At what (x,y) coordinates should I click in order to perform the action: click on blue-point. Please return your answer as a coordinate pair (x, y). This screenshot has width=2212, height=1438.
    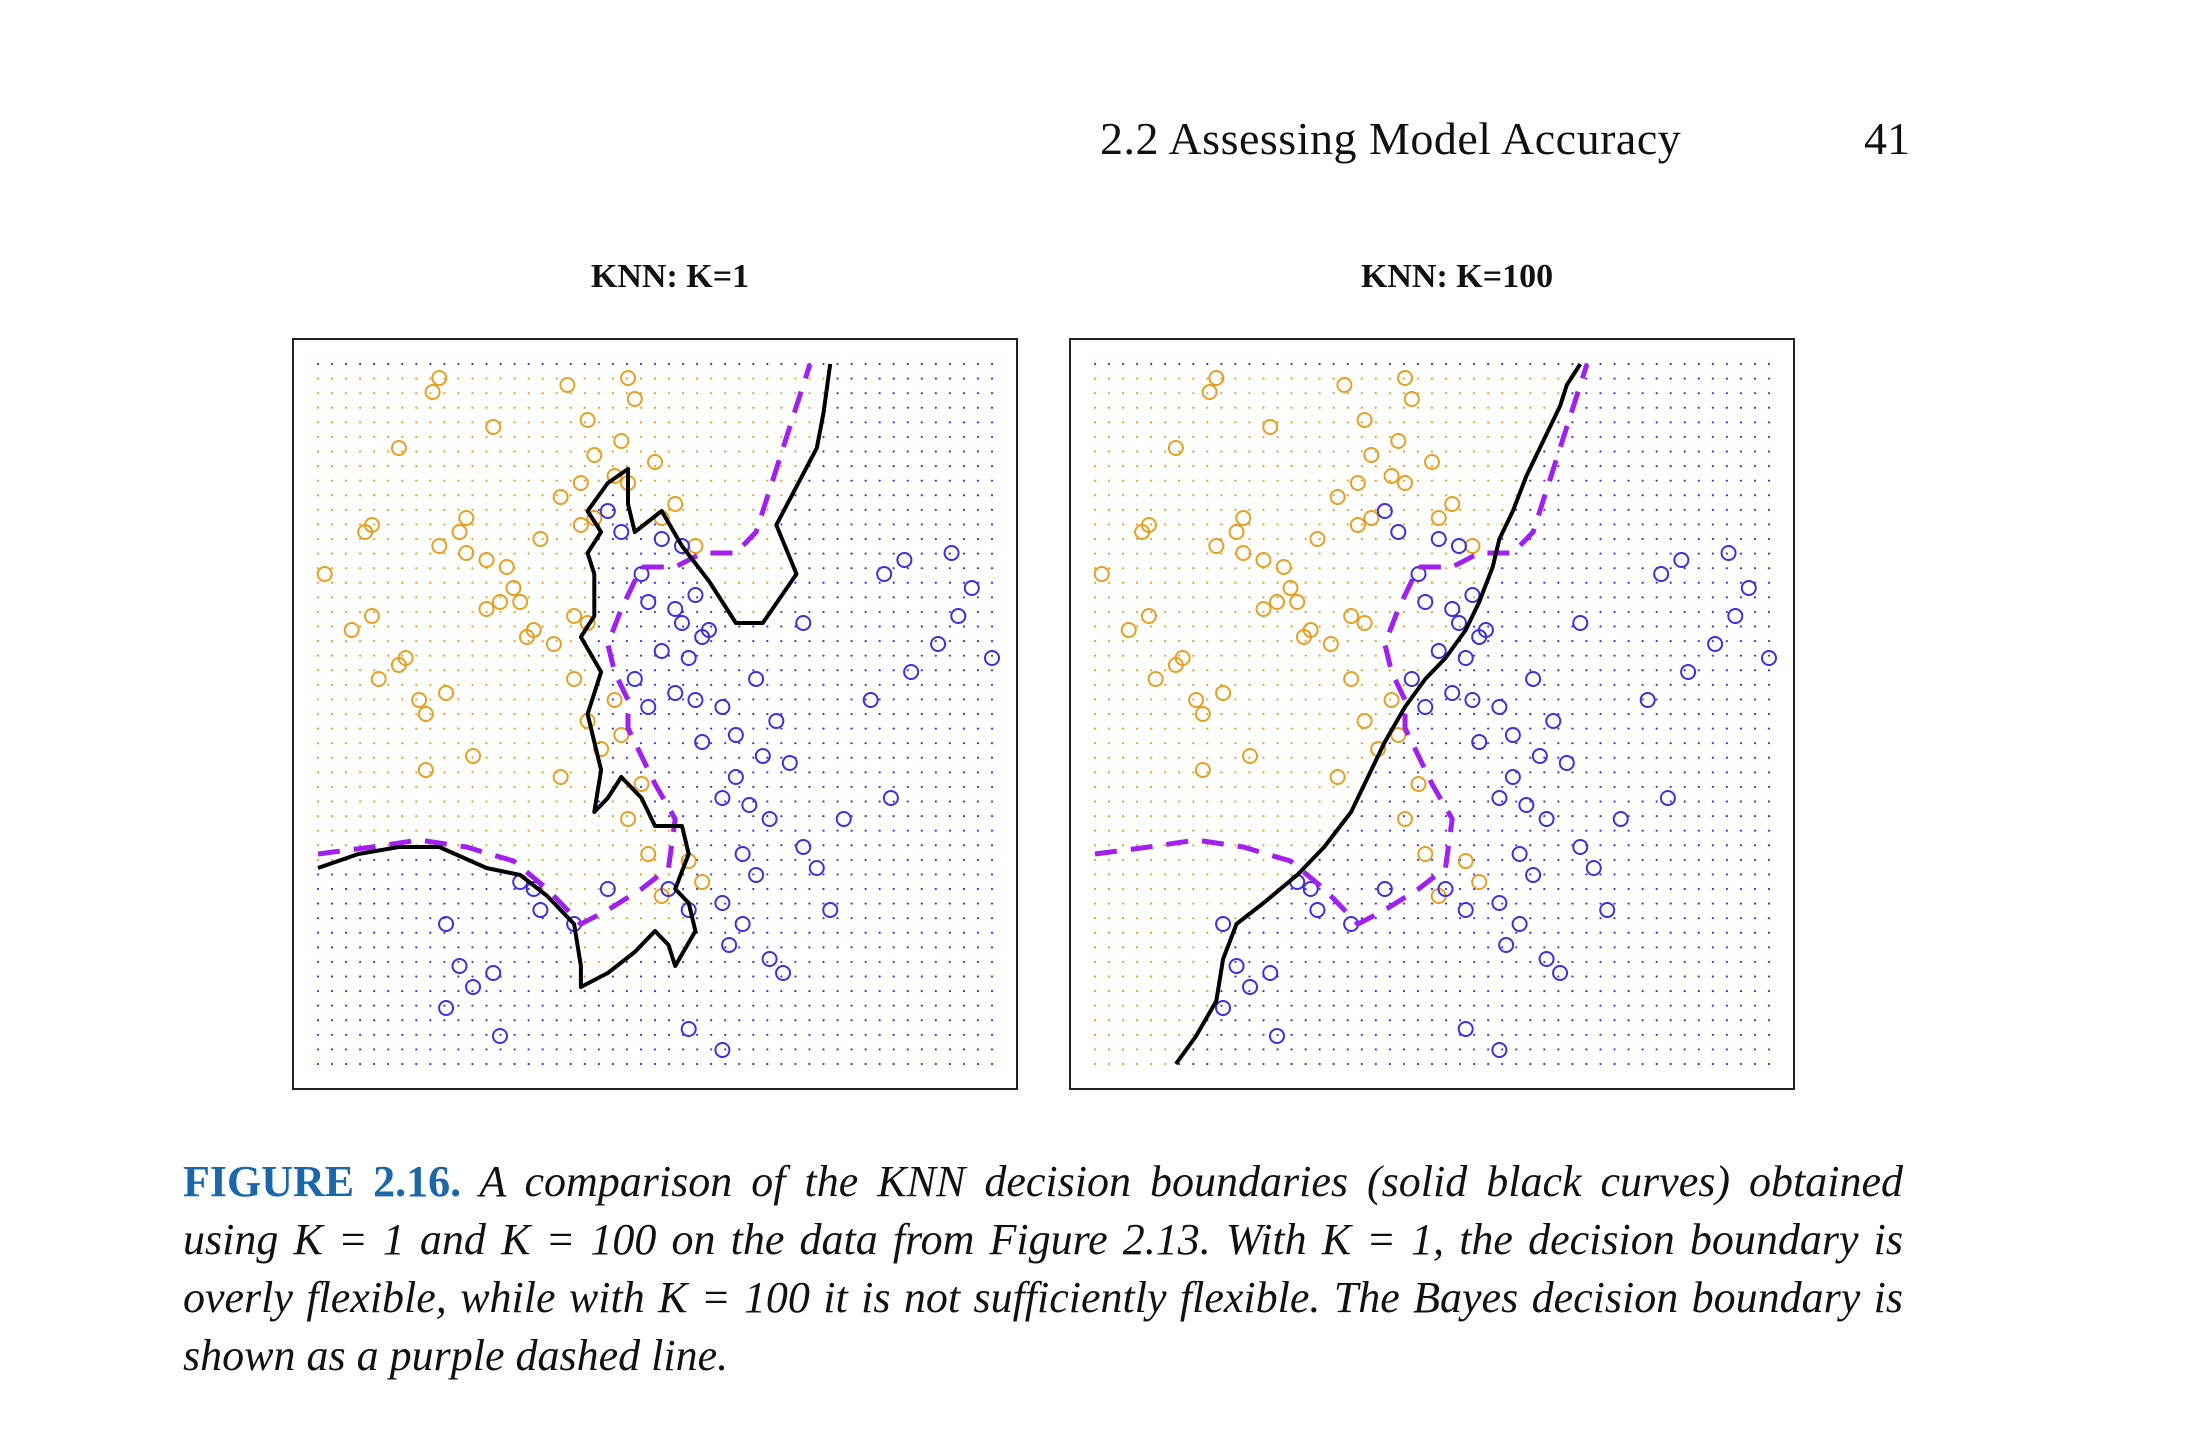
    Looking at the image, I should click on (722, 707).